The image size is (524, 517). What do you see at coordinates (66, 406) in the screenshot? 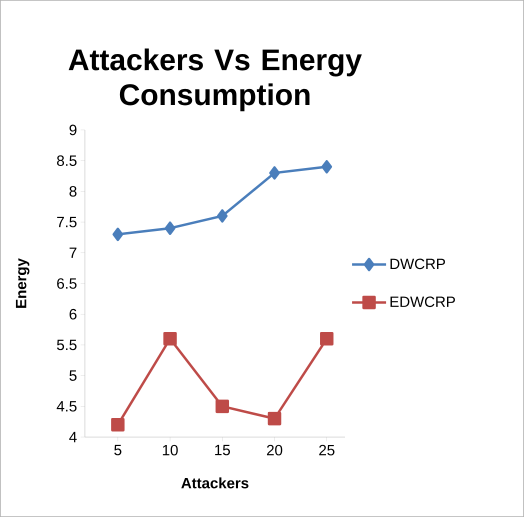
I see `y-tick-label: 4.5` at bounding box center [66, 406].